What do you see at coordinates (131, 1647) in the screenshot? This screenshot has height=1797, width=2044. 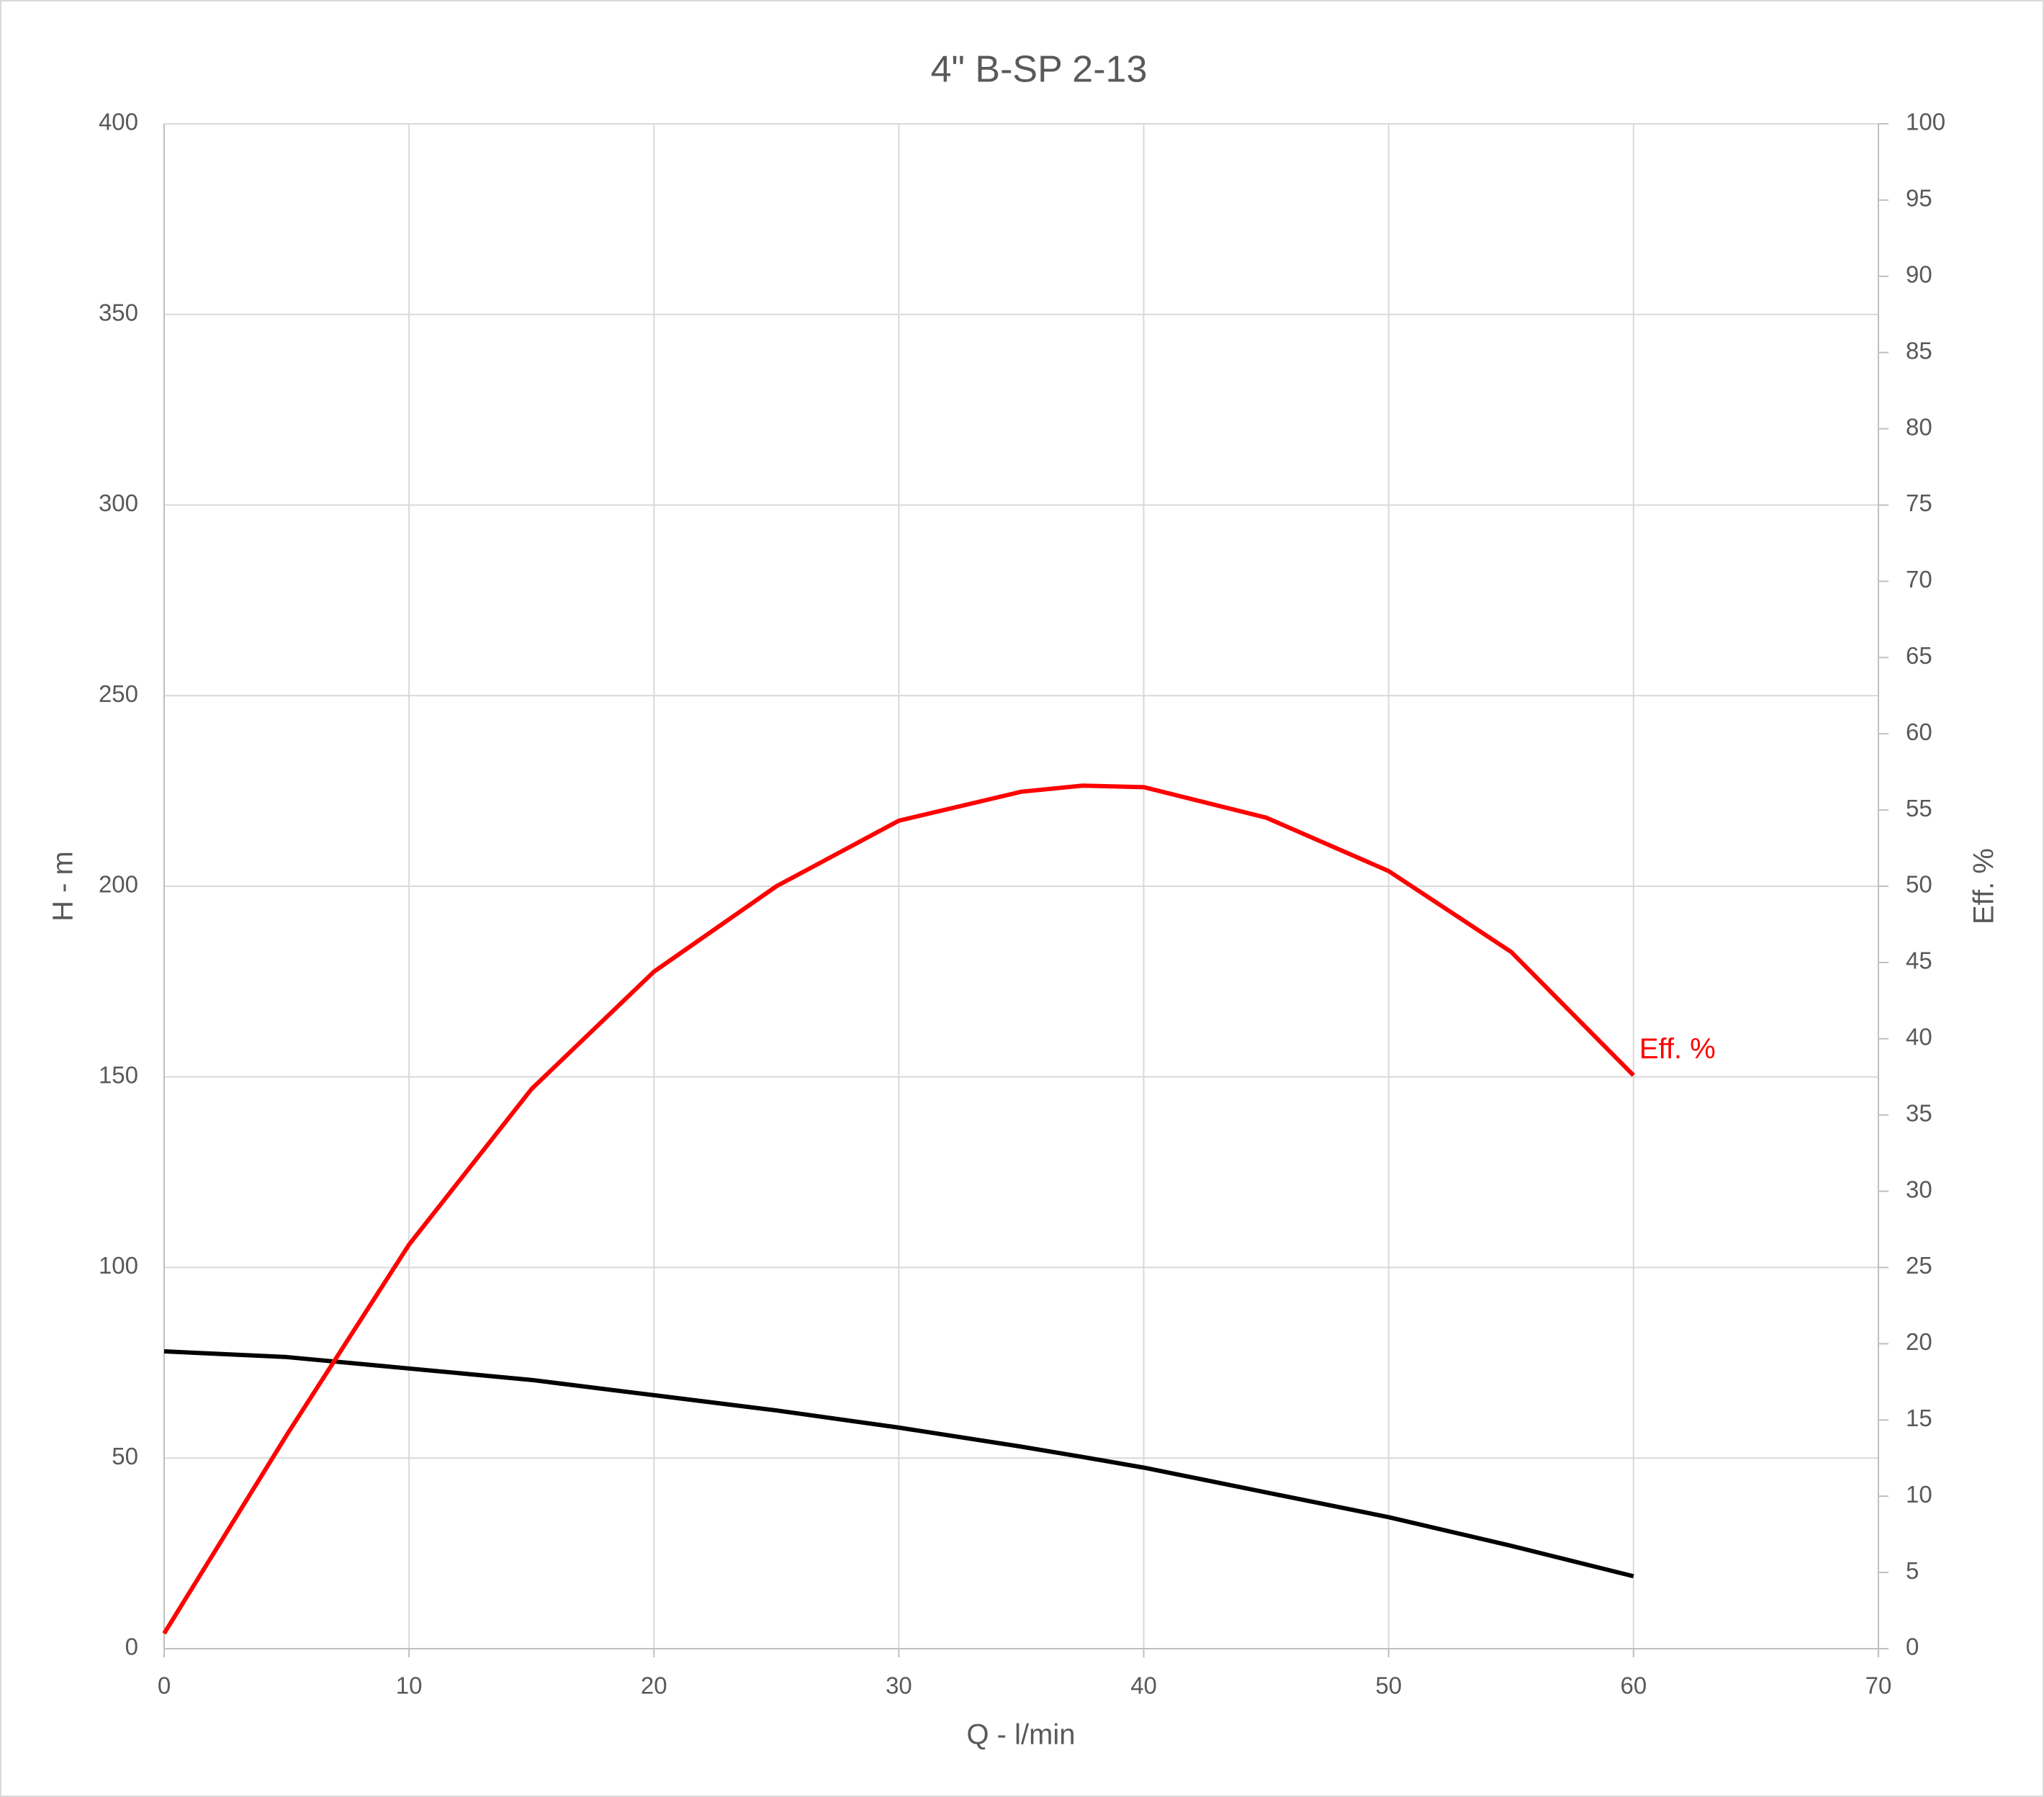 I see `y-tick-label: 0` at bounding box center [131, 1647].